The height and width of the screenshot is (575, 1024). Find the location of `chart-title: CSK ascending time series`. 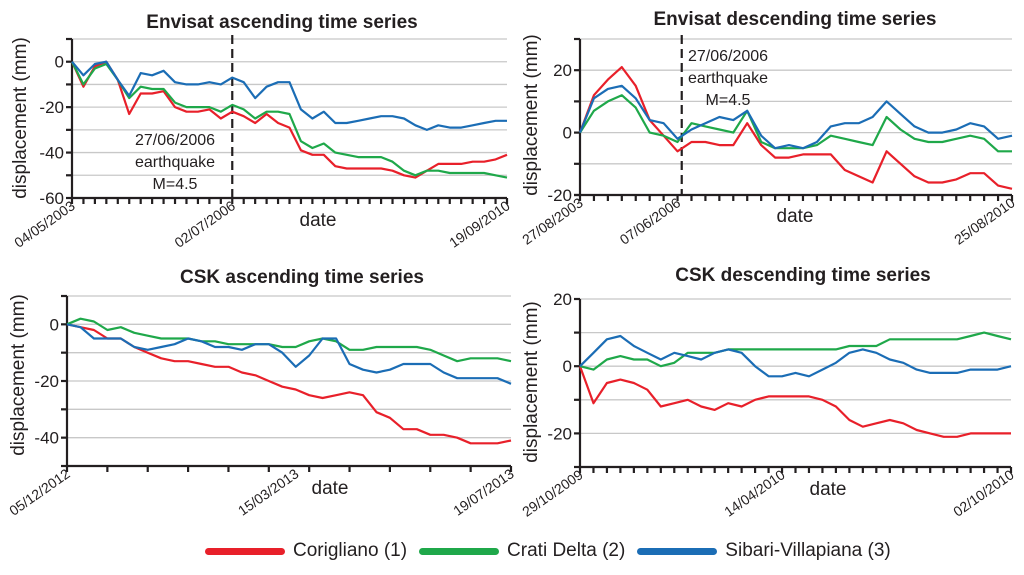

chart-title: CSK ascending time series is located at coordinates (302, 277).